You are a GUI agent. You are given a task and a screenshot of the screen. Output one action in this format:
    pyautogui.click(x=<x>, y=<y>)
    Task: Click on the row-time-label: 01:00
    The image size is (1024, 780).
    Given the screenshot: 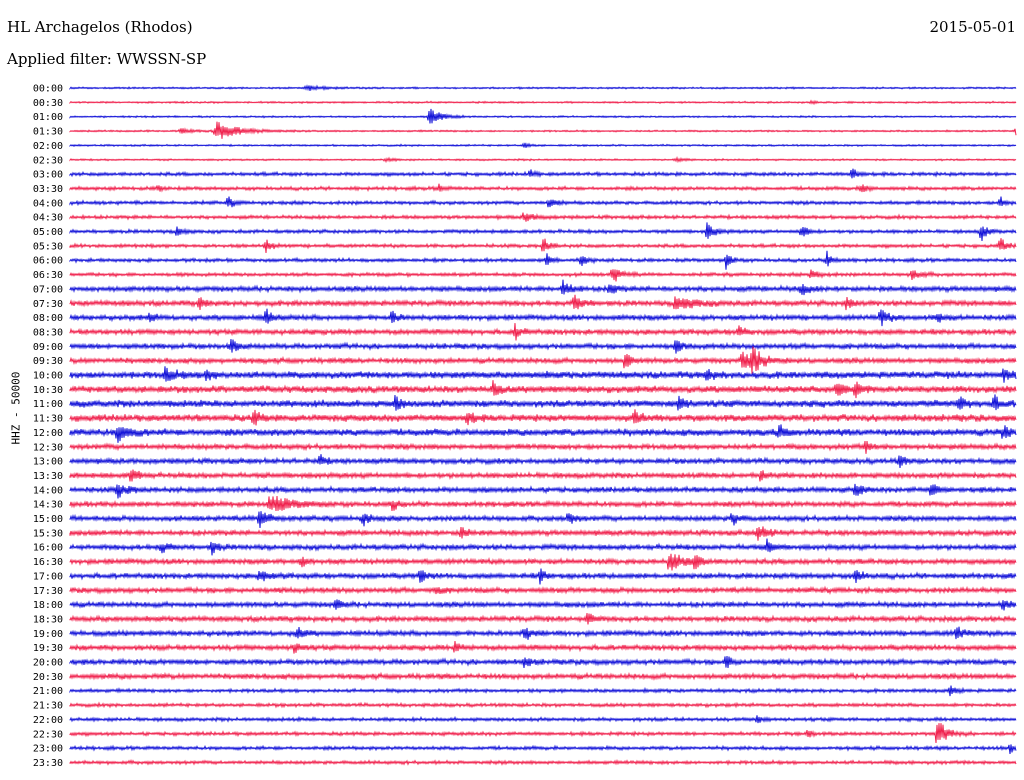 What is the action you would take?
    pyautogui.click(x=48, y=117)
    